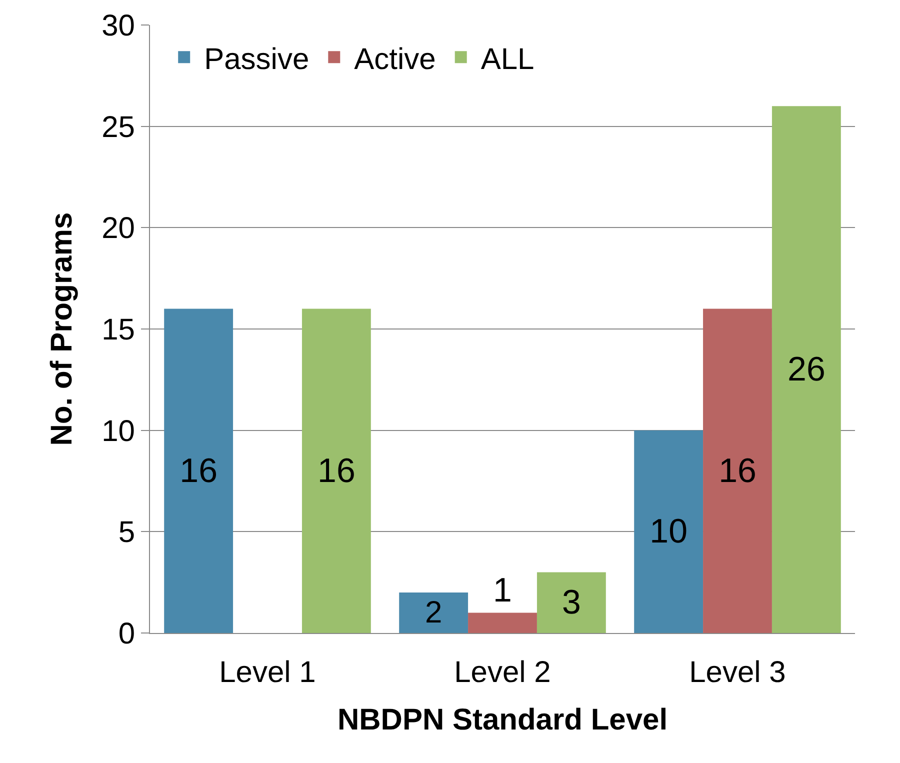  Describe the element at coordinates (257, 59) in the screenshot. I see `legend-label: Passive` at that location.